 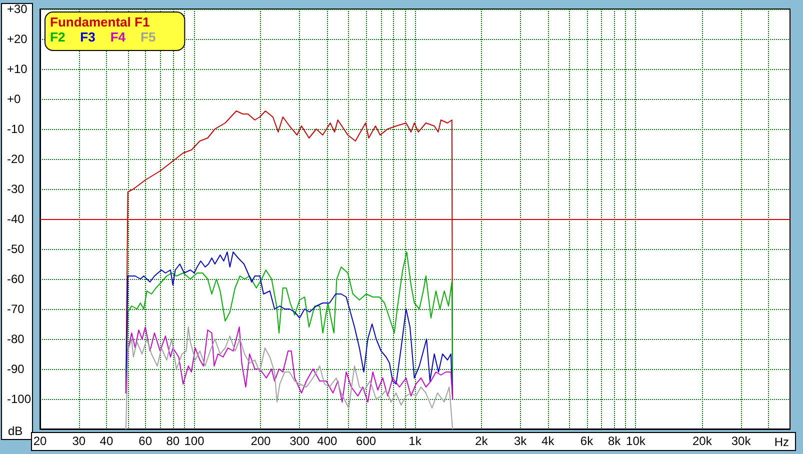 I want to click on y-tick-label: -40, so click(x=16, y=219).